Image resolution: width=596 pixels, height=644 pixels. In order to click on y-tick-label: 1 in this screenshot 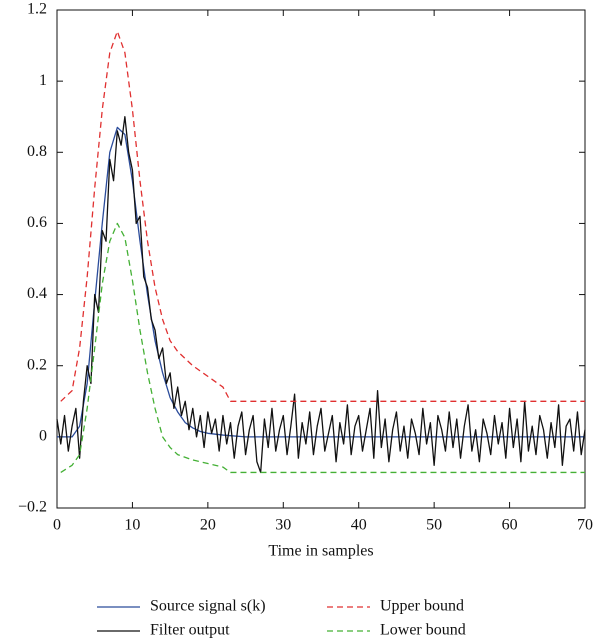, I will do `click(43, 80)`.